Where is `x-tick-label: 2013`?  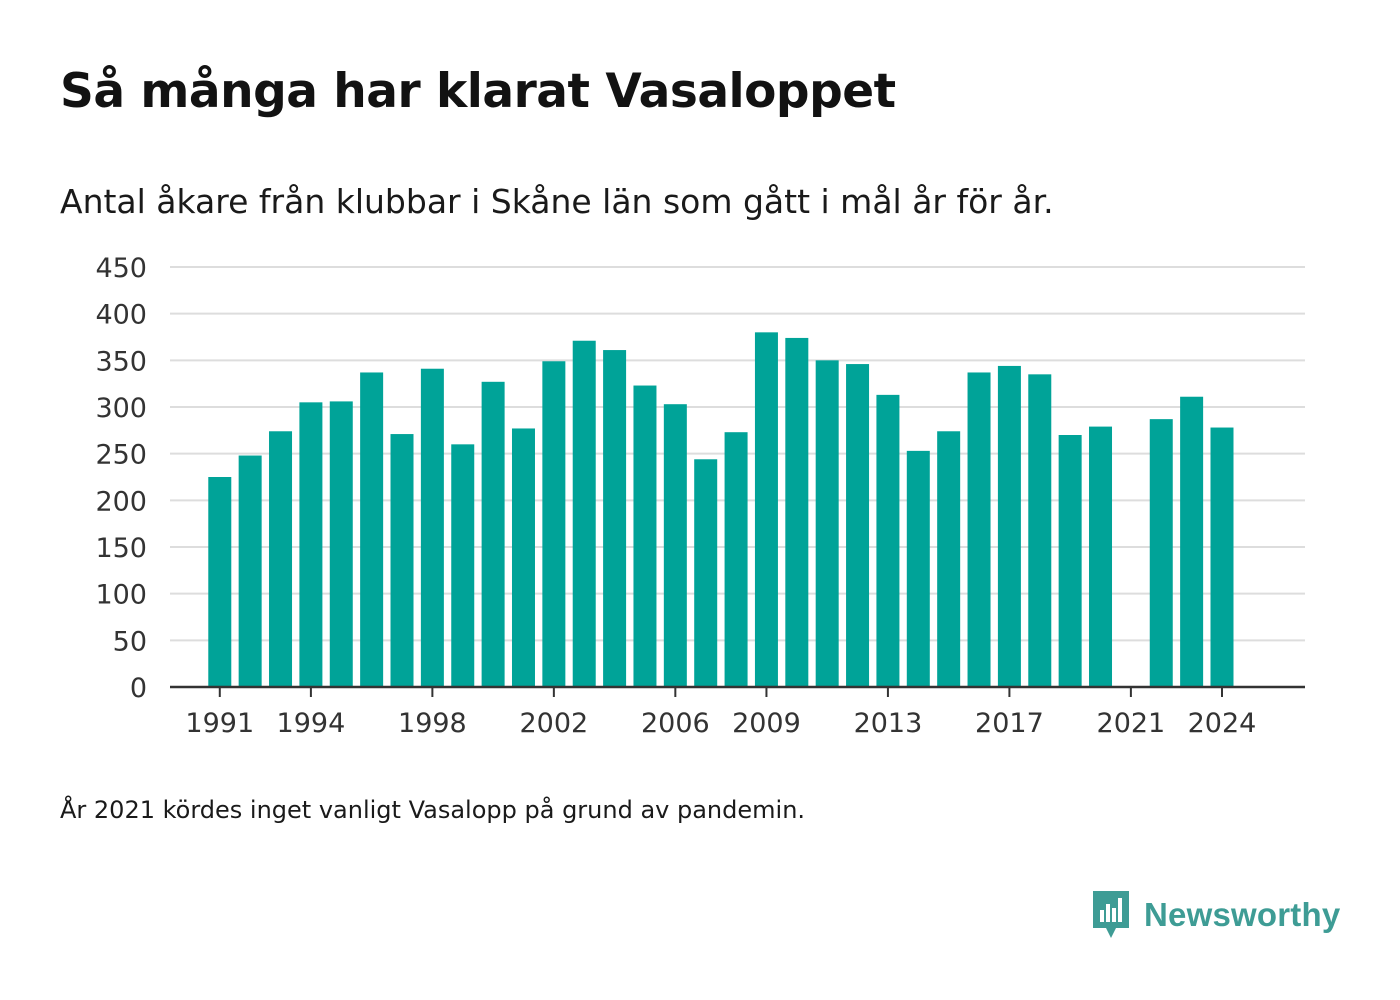
x-tick-label: 2013 is located at coordinates (888, 723).